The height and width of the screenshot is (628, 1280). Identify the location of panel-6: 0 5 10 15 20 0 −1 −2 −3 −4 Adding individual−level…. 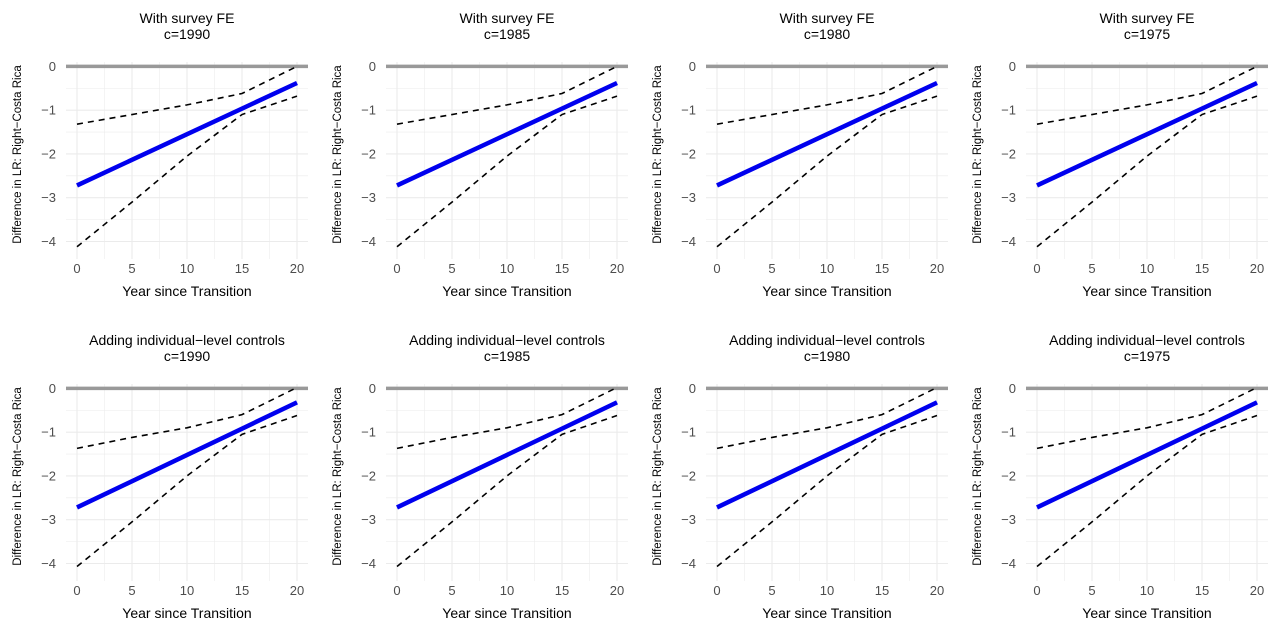
(480, 476).